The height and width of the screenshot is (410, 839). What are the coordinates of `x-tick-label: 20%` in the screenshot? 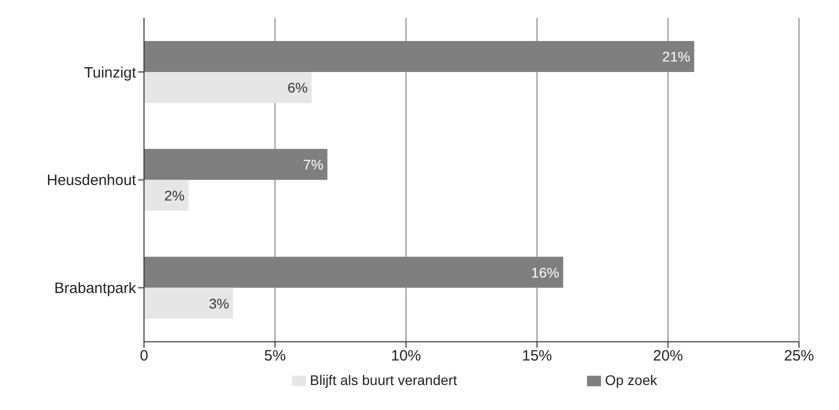 It's located at (668, 355).